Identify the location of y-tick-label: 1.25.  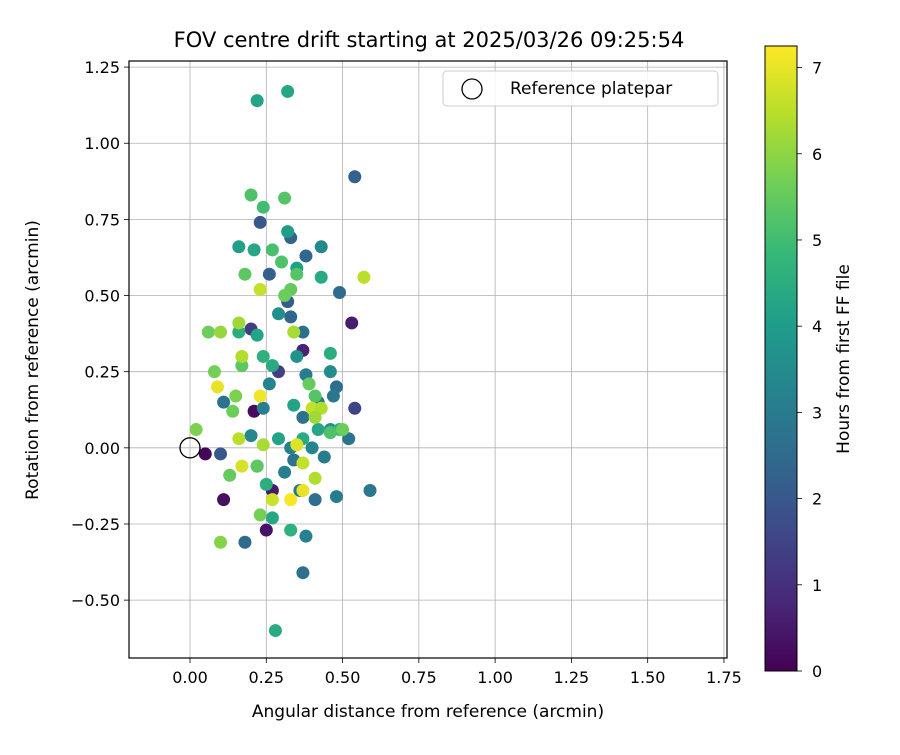
(102, 67).